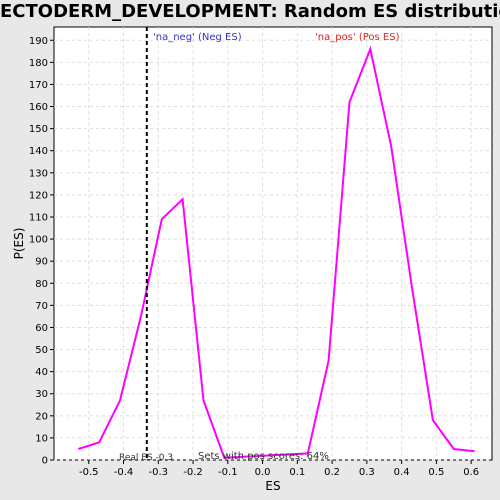 The image size is (500, 500). What do you see at coordinates (124, 472) in the screenshot?
I see `x-tick-label: -0.4` at bounding box center [124, 472].